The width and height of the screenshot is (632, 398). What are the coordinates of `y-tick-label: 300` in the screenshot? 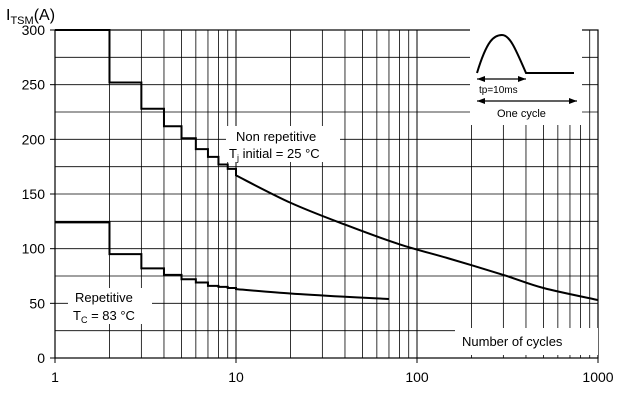 It's located at (34, 30).